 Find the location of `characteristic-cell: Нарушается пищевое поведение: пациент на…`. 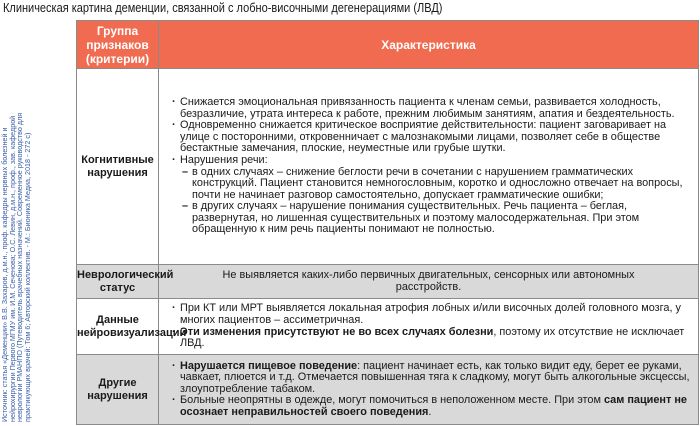

characteristic-cell: Нарушается пищевое поведение: пациент на… is located at coordinates (428, 389).